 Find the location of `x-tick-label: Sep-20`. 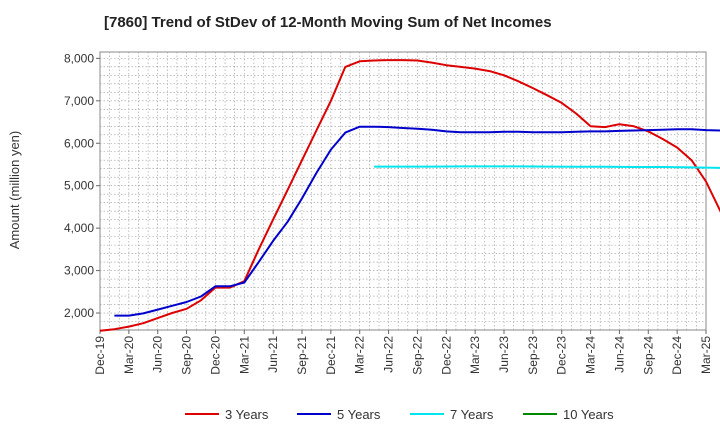

x-tick-label: Sep-20 is located at coordinates (187, 355).